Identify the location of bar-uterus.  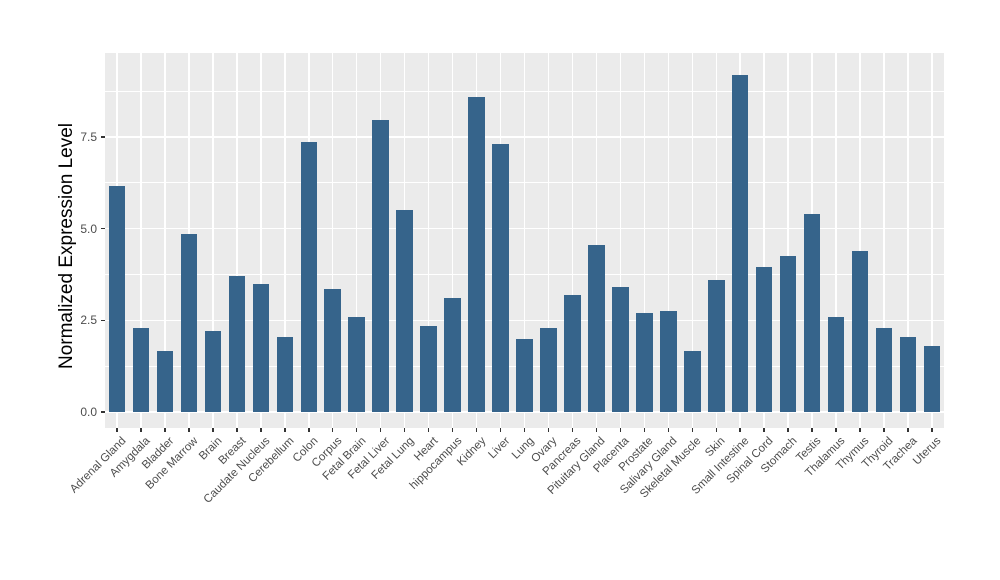
(932, 378).